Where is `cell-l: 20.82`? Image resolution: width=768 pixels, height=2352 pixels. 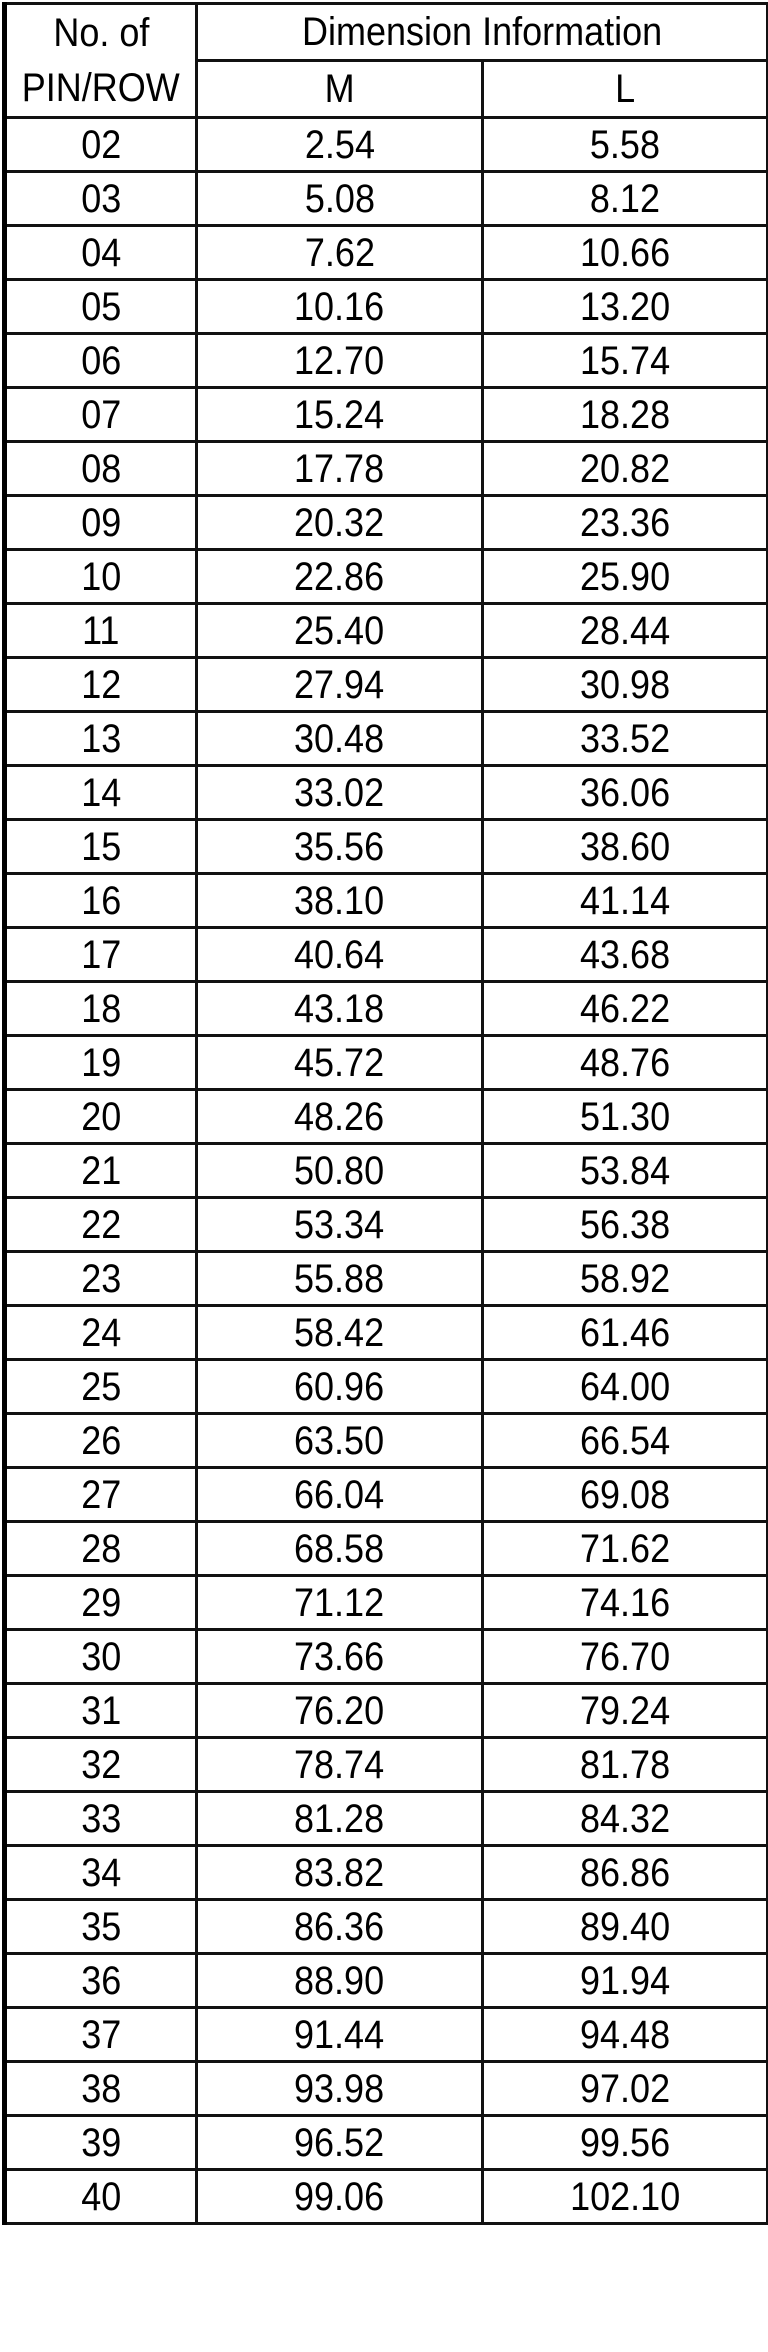 cell-l: 20.82 is located at coordinates (624, 468).